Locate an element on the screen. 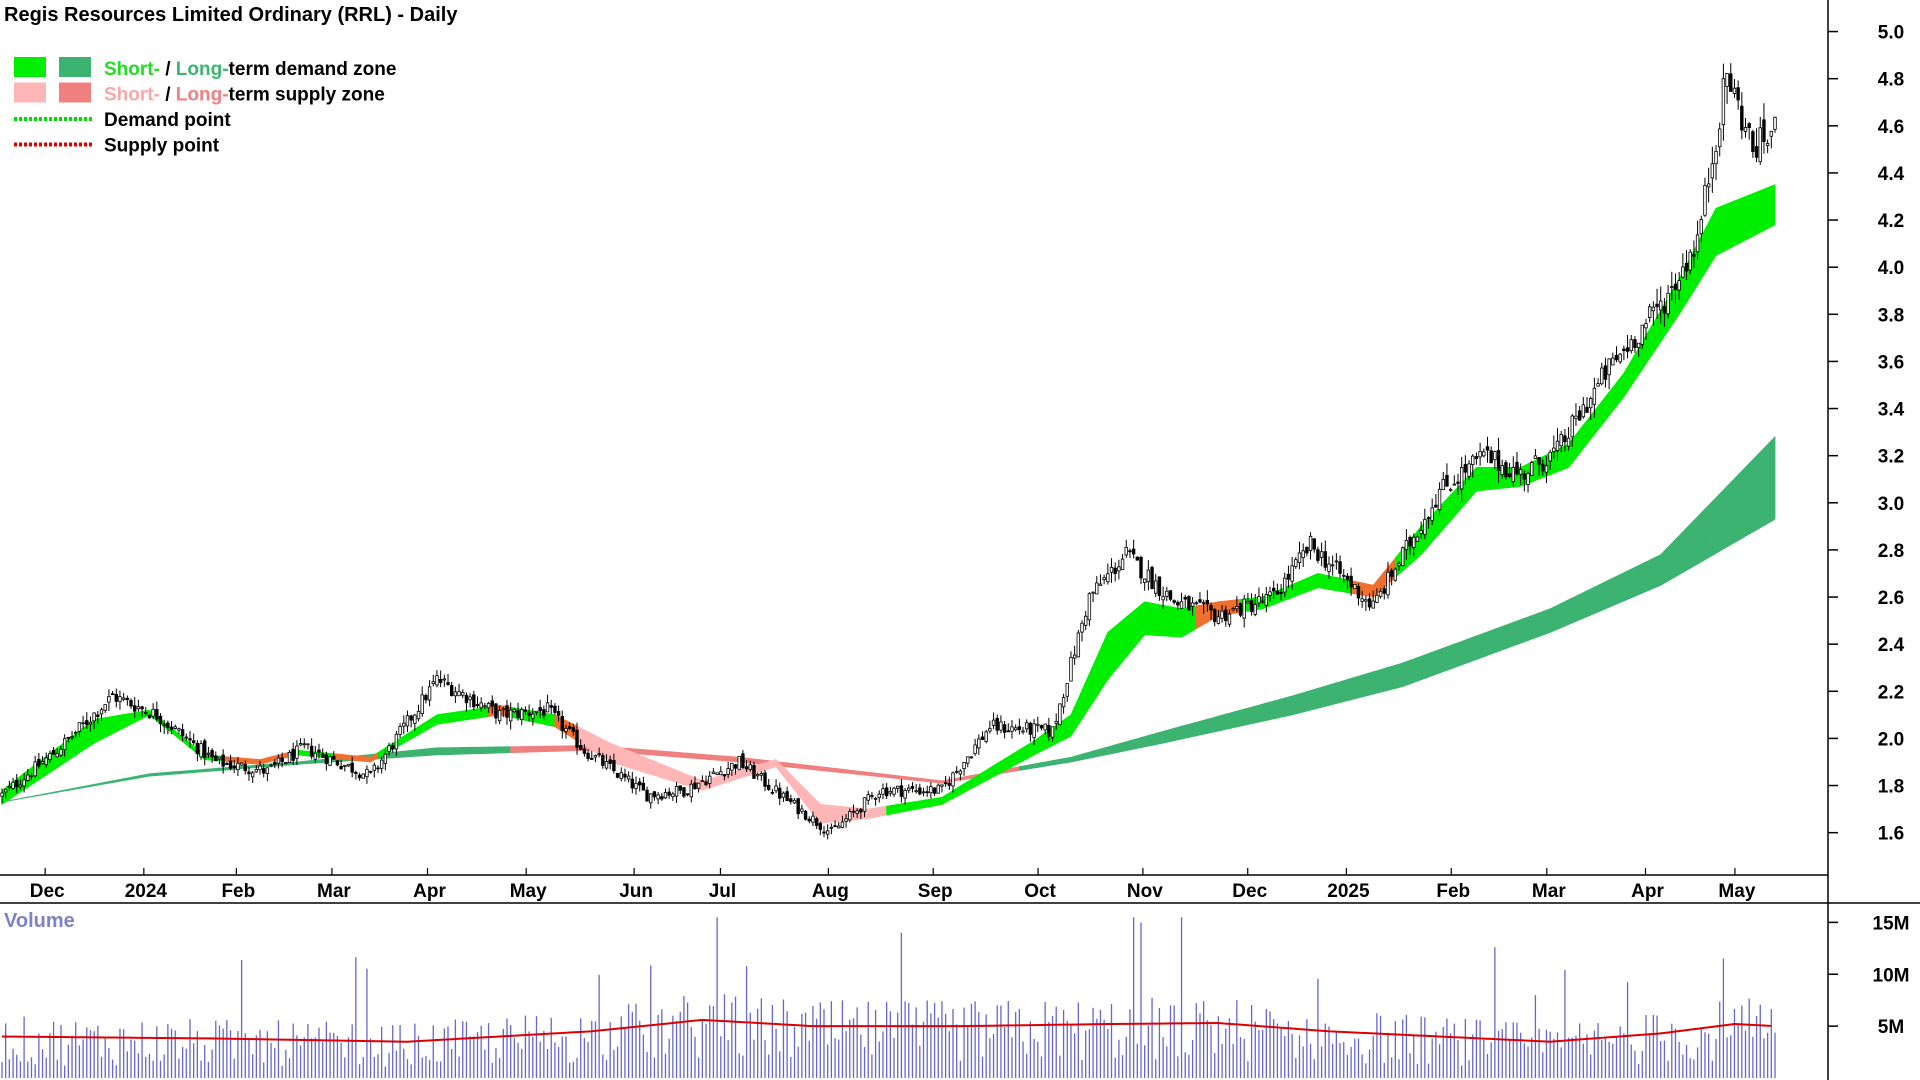 The width and height of the screenshot is (1920, 1080). legend-label: Supply point is located at coordinates (162, 146).